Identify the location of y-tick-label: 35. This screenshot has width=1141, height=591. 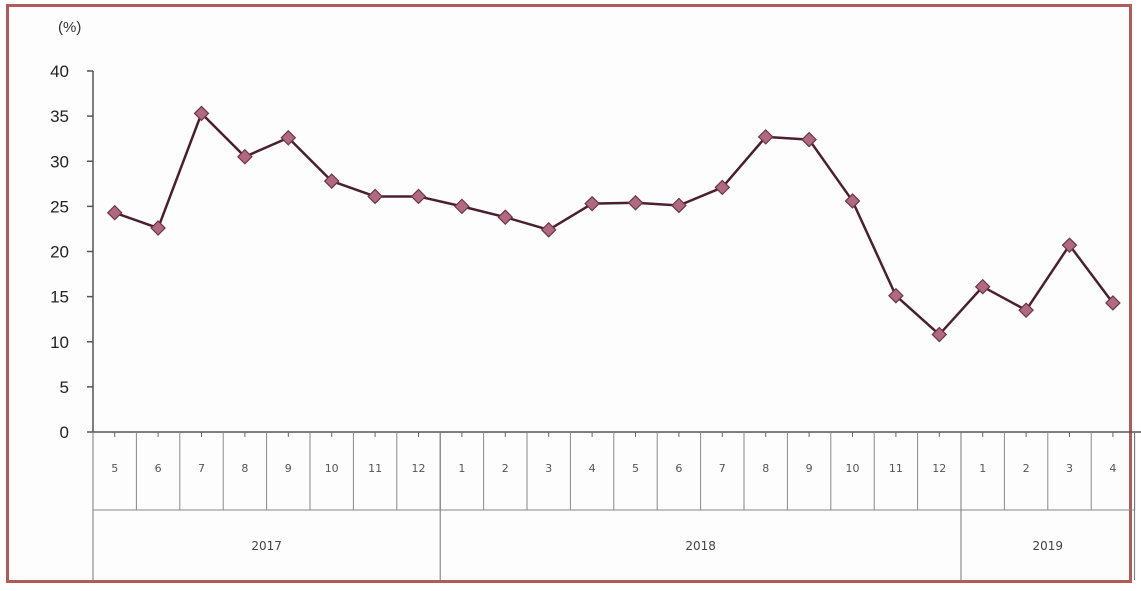
(59, 116).